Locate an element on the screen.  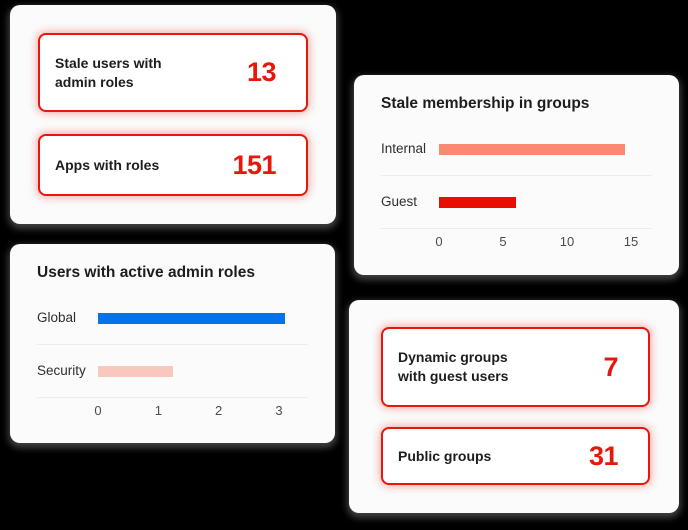
category-label: Security is located at coordinates (61, 370).